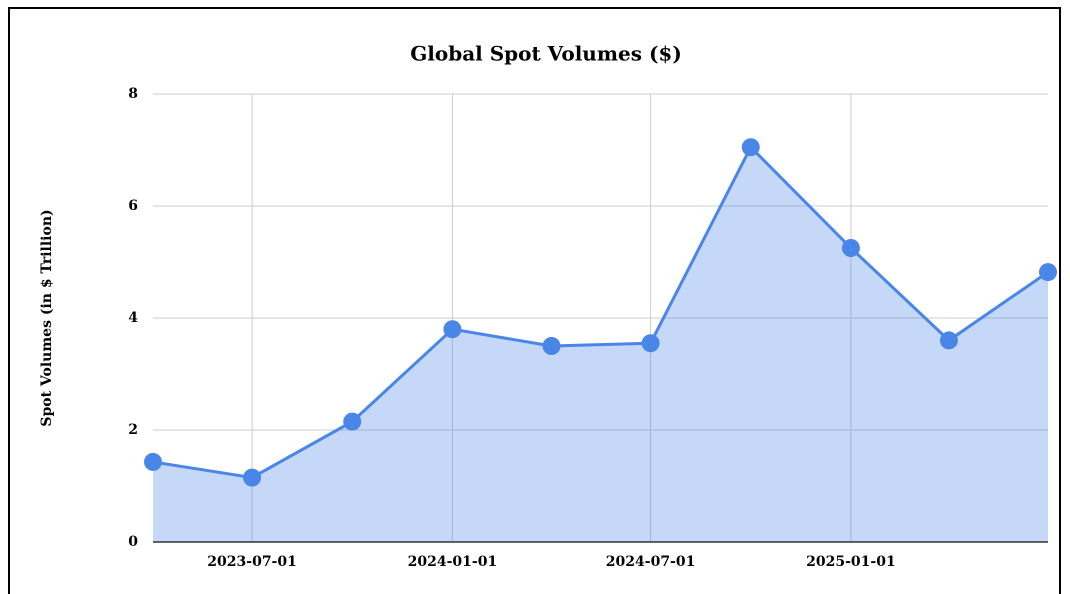 This screenshot has height=594, width=1070. What do you see at coordinates (651, 562) in the screenshot?
I see `x-tick-label: 2024-07-01` at bounding box center [651, 562].